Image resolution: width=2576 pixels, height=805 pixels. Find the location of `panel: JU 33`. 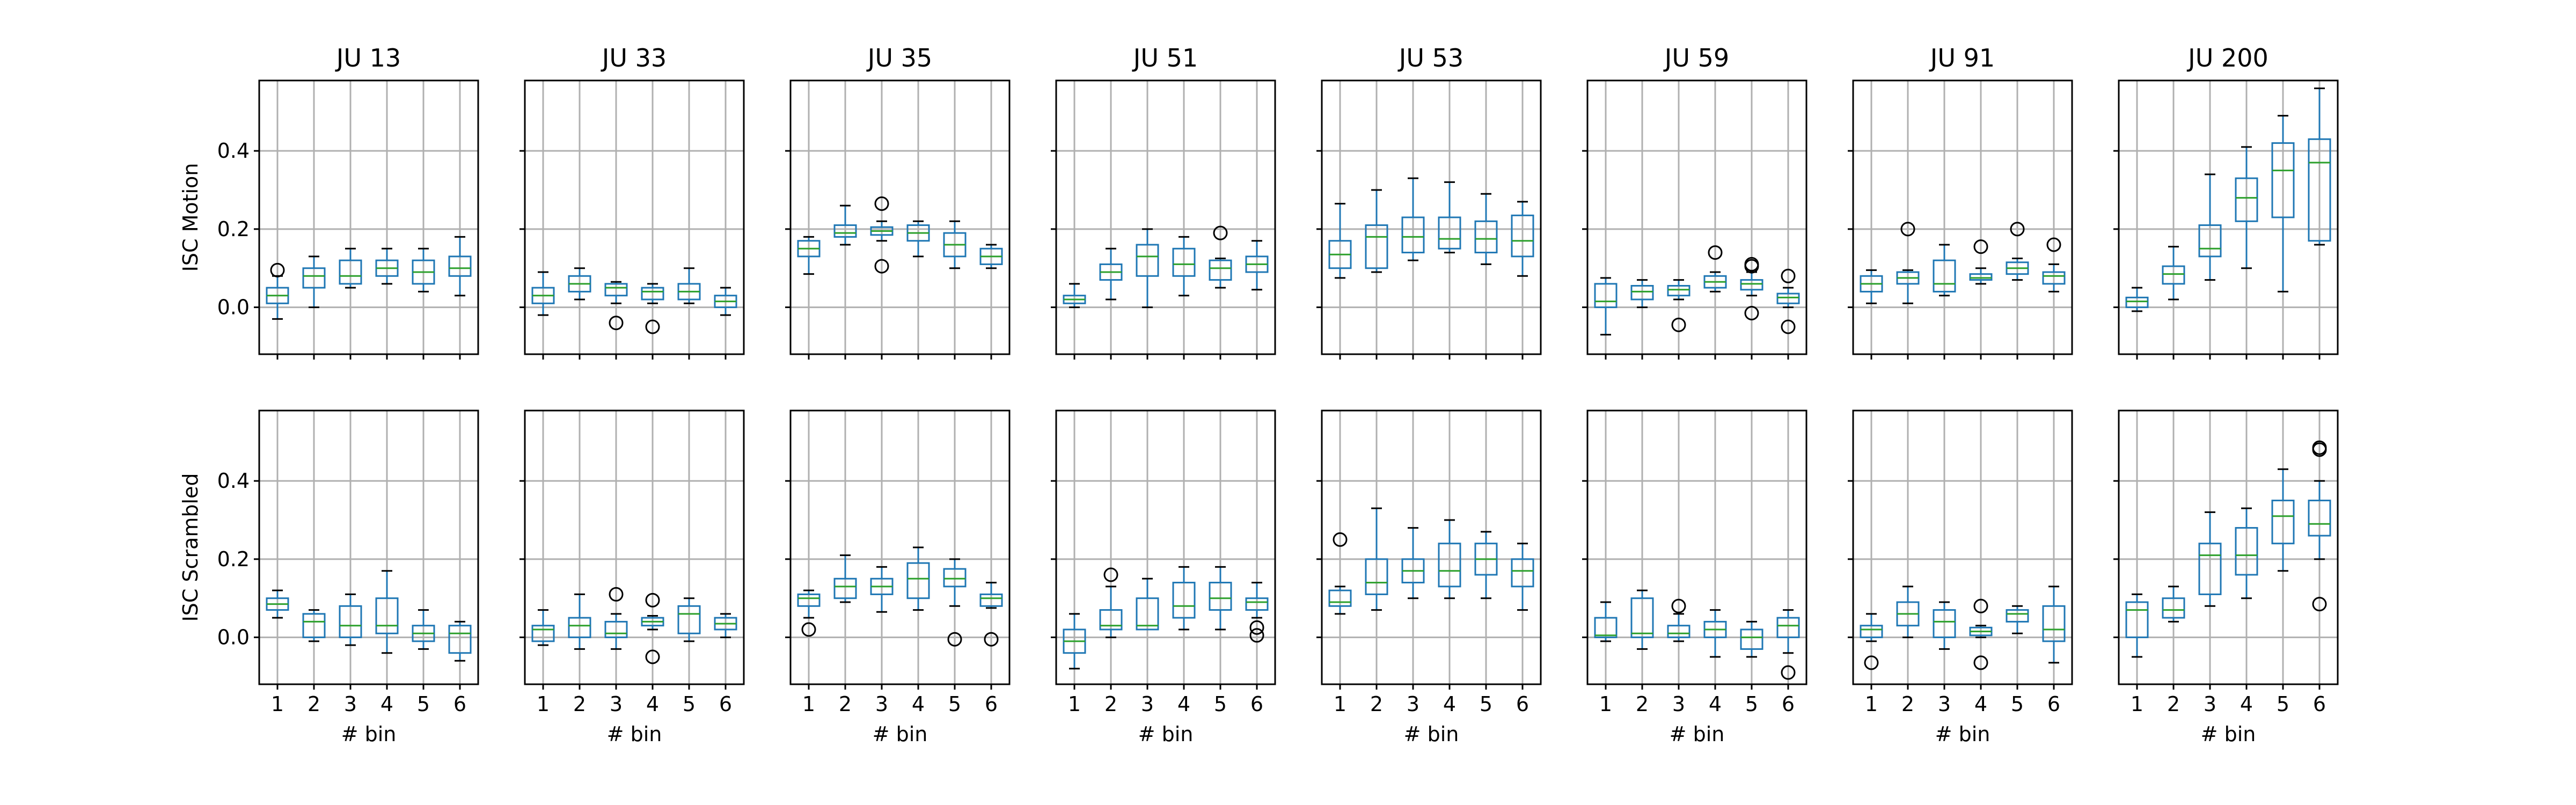

panel: JU 33 is located at coordinates (632, 201).